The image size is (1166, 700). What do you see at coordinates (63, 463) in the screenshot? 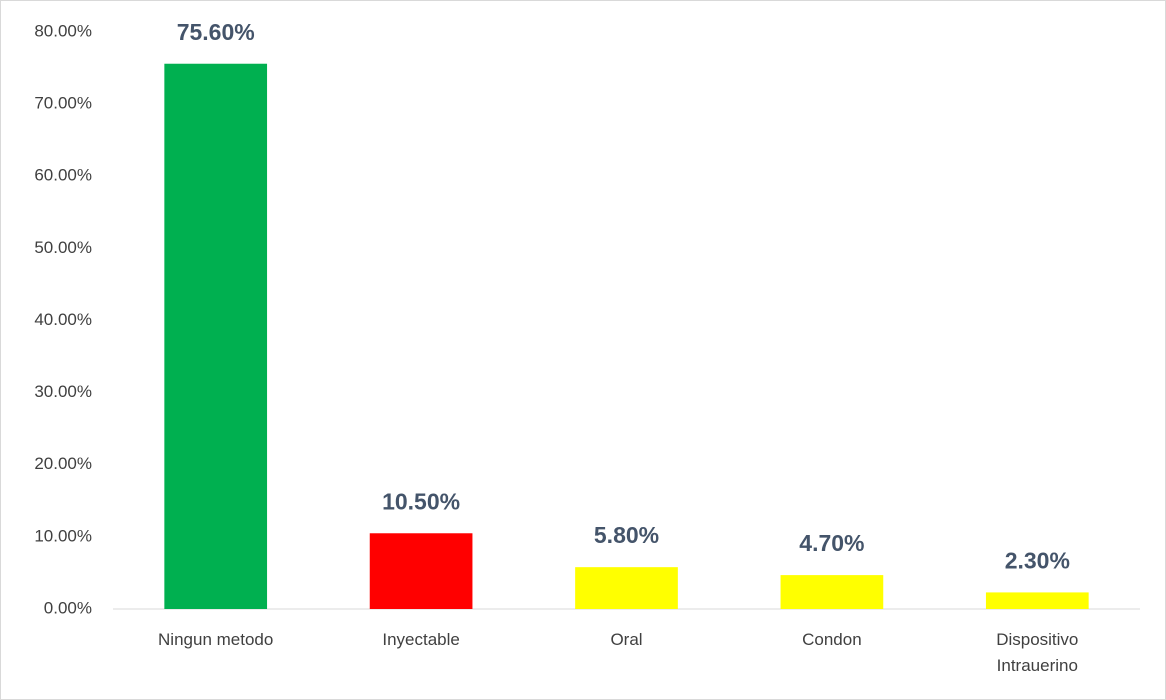
I see `y-tick-label: 20.00%` at bounding box center [63, 463].